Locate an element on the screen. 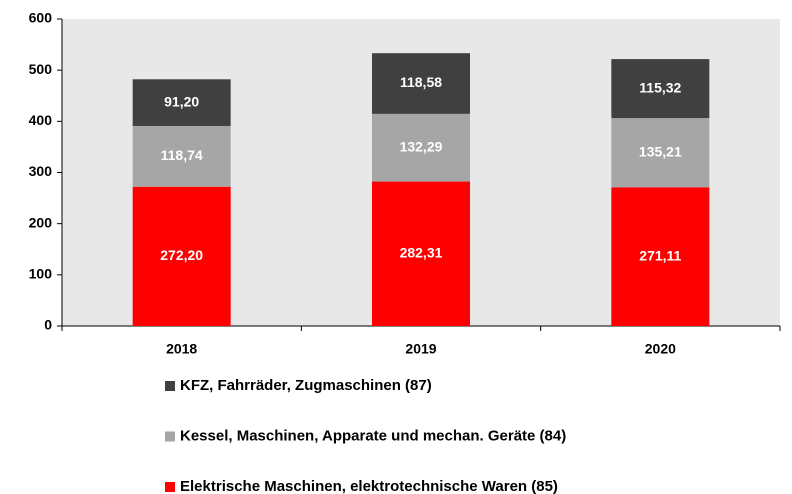 The height and width of the screenshot is (494, 792). x-tick-label: 2019 is located at coordinates (420, 349).